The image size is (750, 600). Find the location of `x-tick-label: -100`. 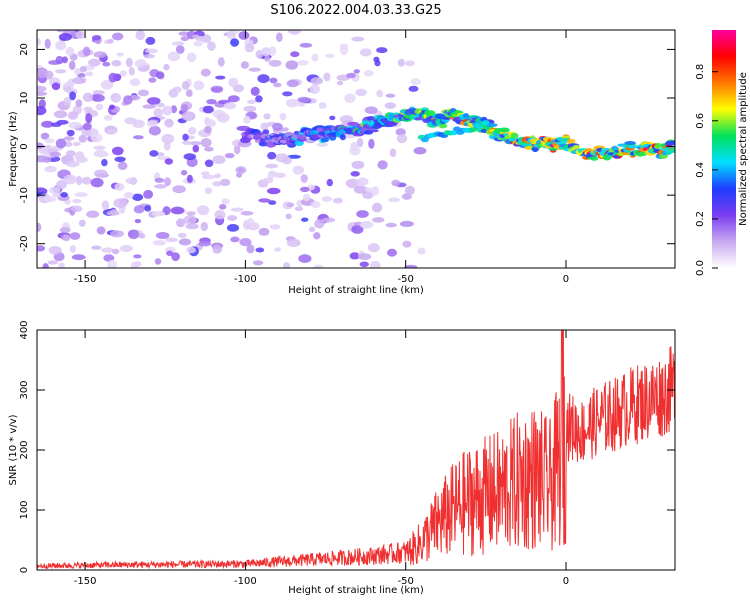

x-tick-label: -100 is located at coordinates (245, 279).